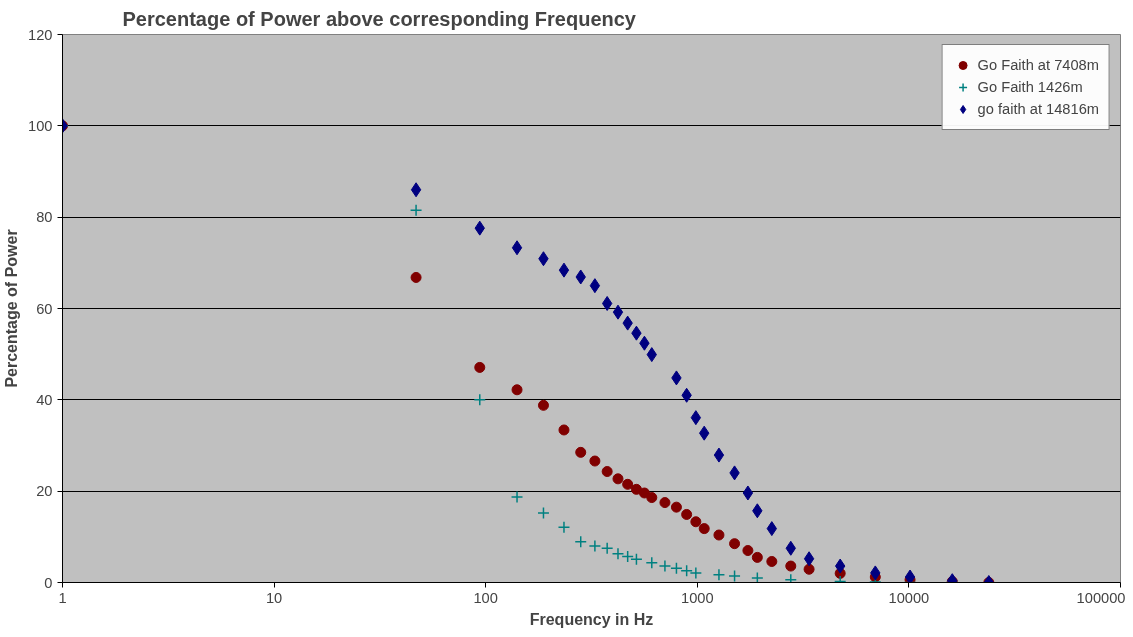 Image resolution: width=1133 pixels, height=637 pixels. What do you see at coordinates (697, 597) in the screenshot?
I see `x-tick-label: 1000` at bounding box center [697, 597].